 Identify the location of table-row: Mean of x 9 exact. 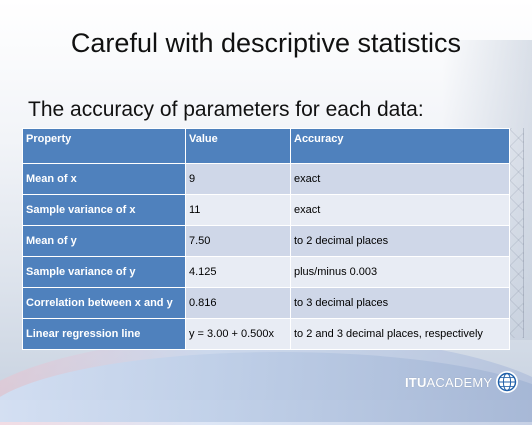
(266, 179).